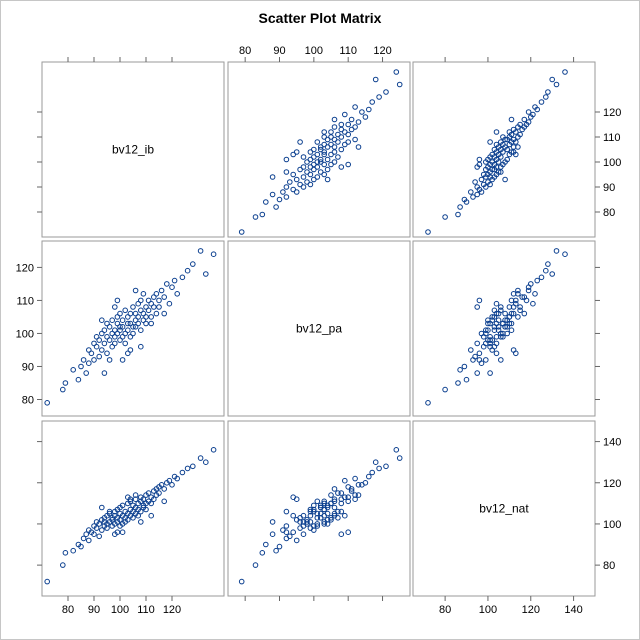 This screenshot has height=640, width=640. I want to click on y-tick-label-r2-100: 100, so click(612, 525).